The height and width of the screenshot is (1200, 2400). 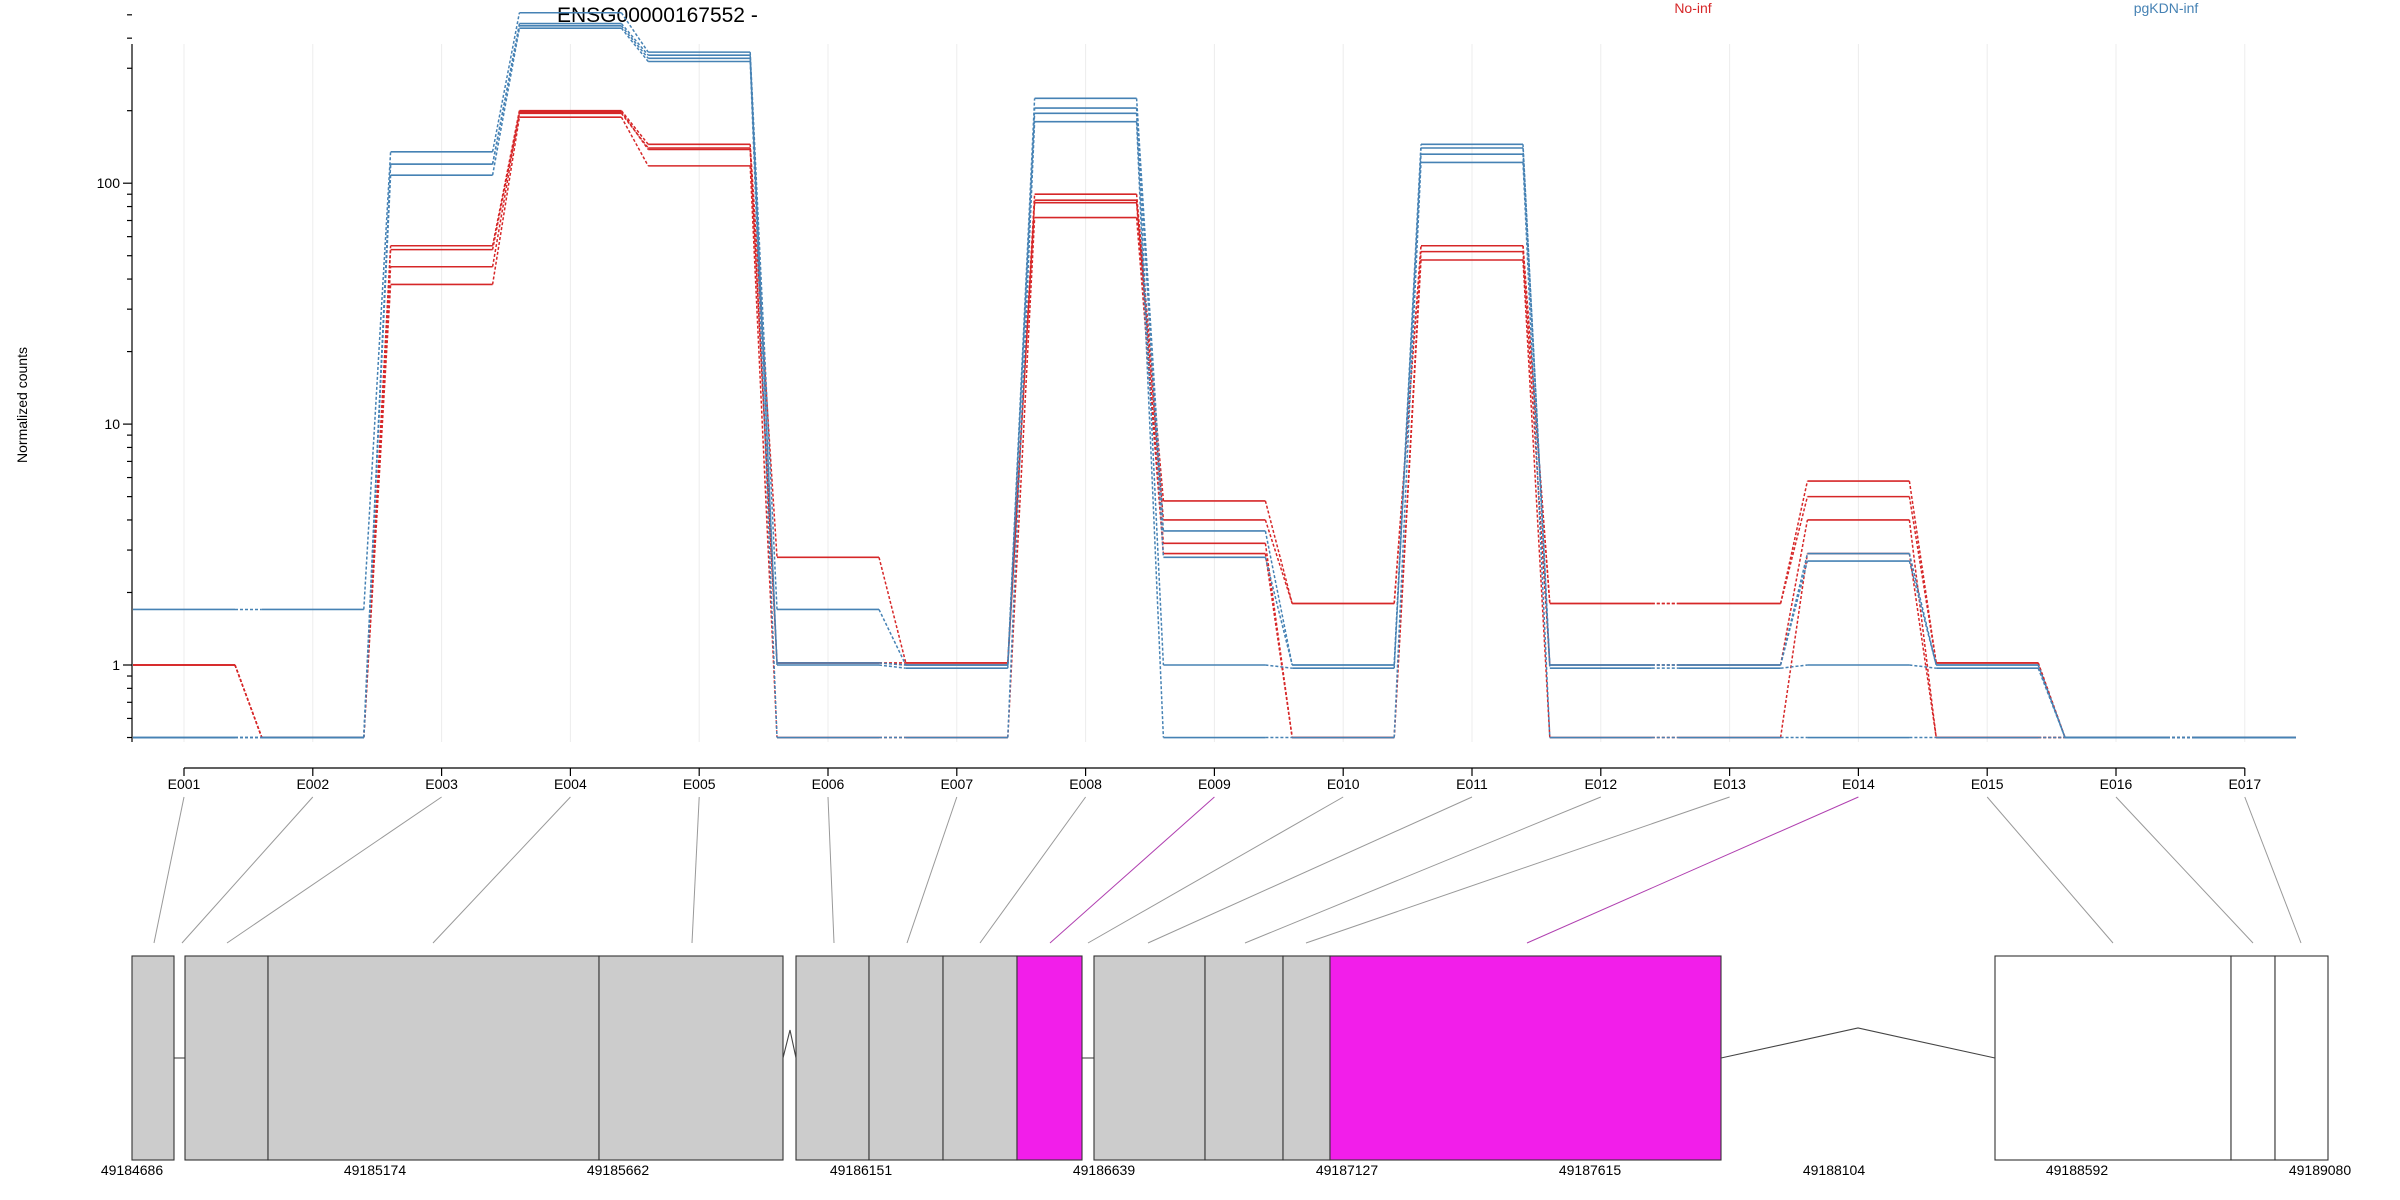 What do you see at coordinates (699, 784) in the screenshot?
I see `x-tick-label-e005: E005` at bounding box center [699, 784].